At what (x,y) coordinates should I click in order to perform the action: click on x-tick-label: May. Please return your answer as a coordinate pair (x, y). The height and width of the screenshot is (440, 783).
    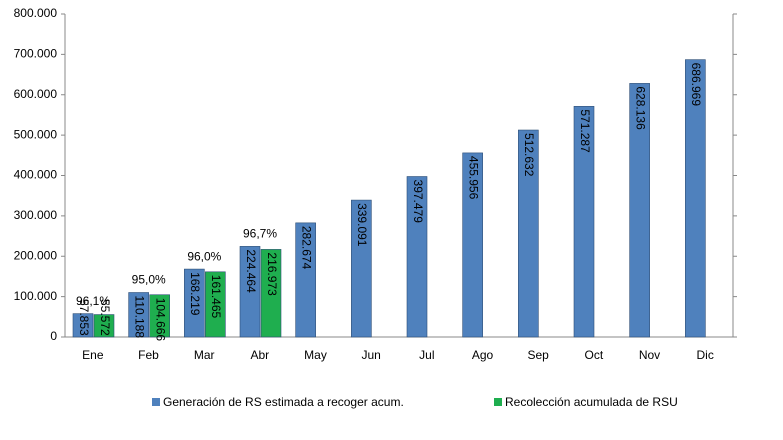
    Looking at the image, I should click on (315, 355).